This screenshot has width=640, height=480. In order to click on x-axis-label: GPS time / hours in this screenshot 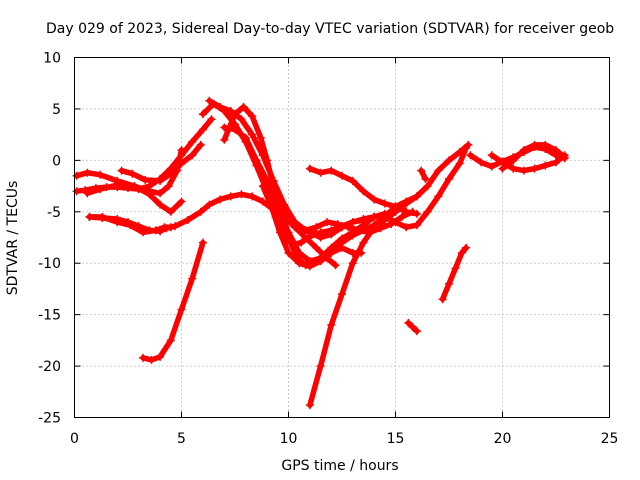, I will do `click(339, 466)`.